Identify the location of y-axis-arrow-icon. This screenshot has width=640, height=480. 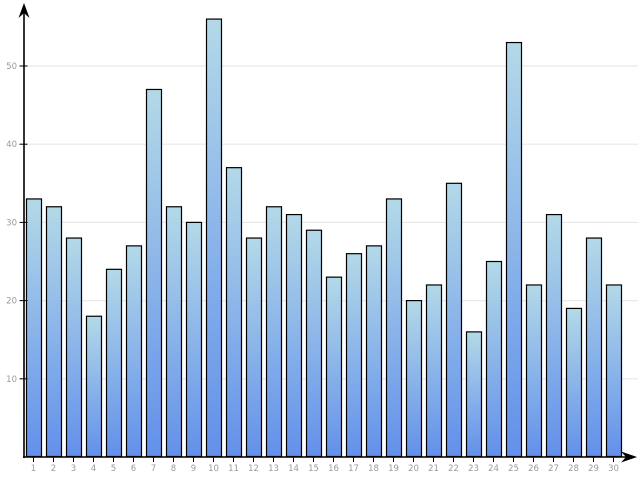
(24, 10).